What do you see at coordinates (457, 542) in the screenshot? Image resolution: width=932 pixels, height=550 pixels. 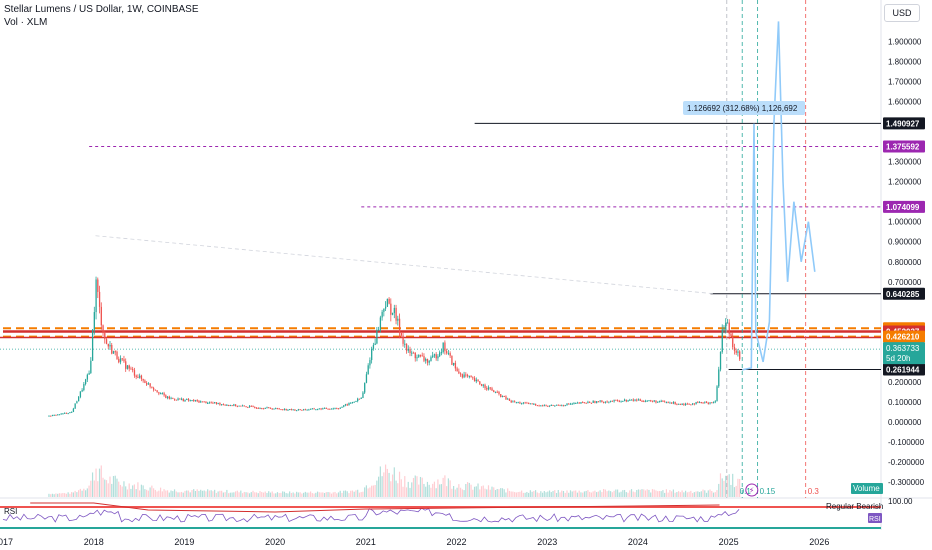 I see `time-tick: 2022` at bounding box center [457, 542].